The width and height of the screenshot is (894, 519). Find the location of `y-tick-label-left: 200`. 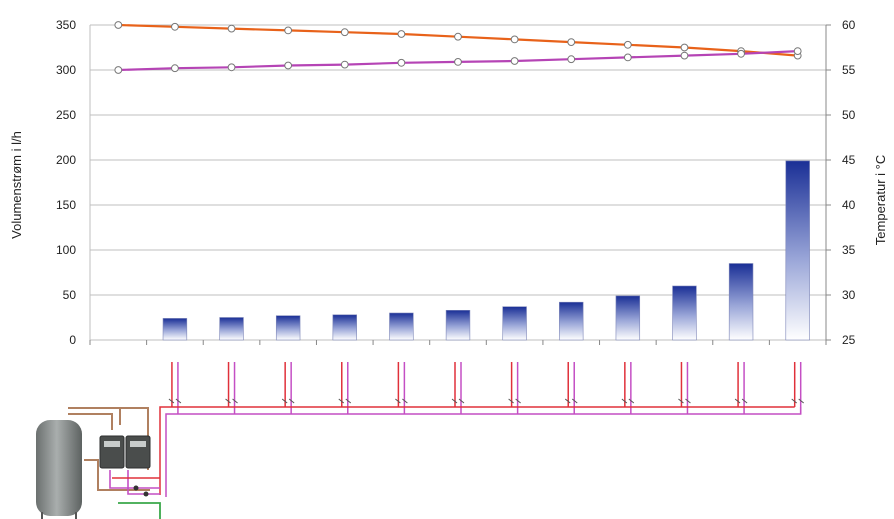

y-tick-label-left: 200 is located at coordinates (66, 160).